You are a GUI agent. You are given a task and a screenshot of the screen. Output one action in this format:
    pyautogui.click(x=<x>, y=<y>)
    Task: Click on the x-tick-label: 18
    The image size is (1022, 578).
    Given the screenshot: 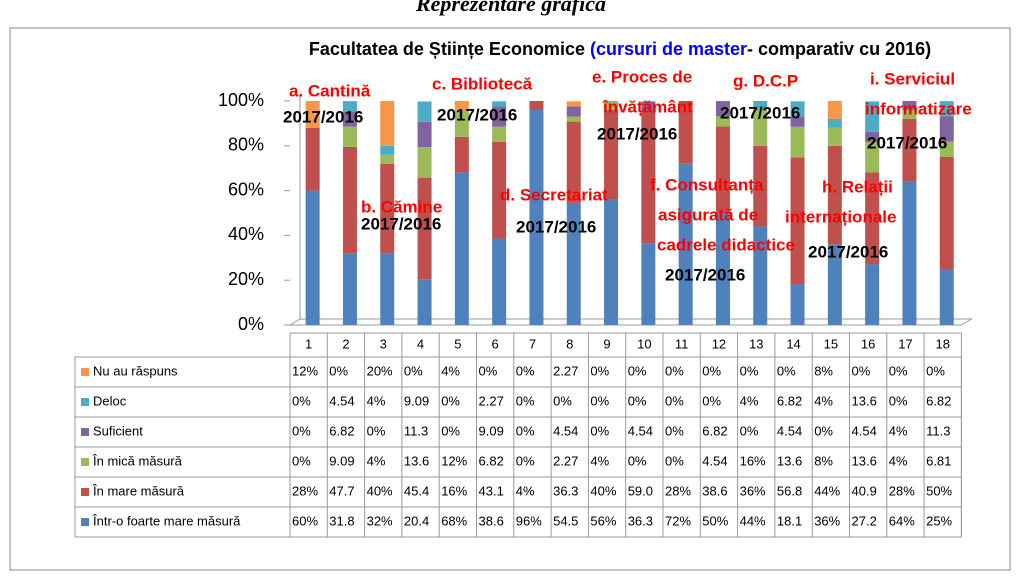 What is the action you would take?
    pyautogui.click(x=943, y=343)
    